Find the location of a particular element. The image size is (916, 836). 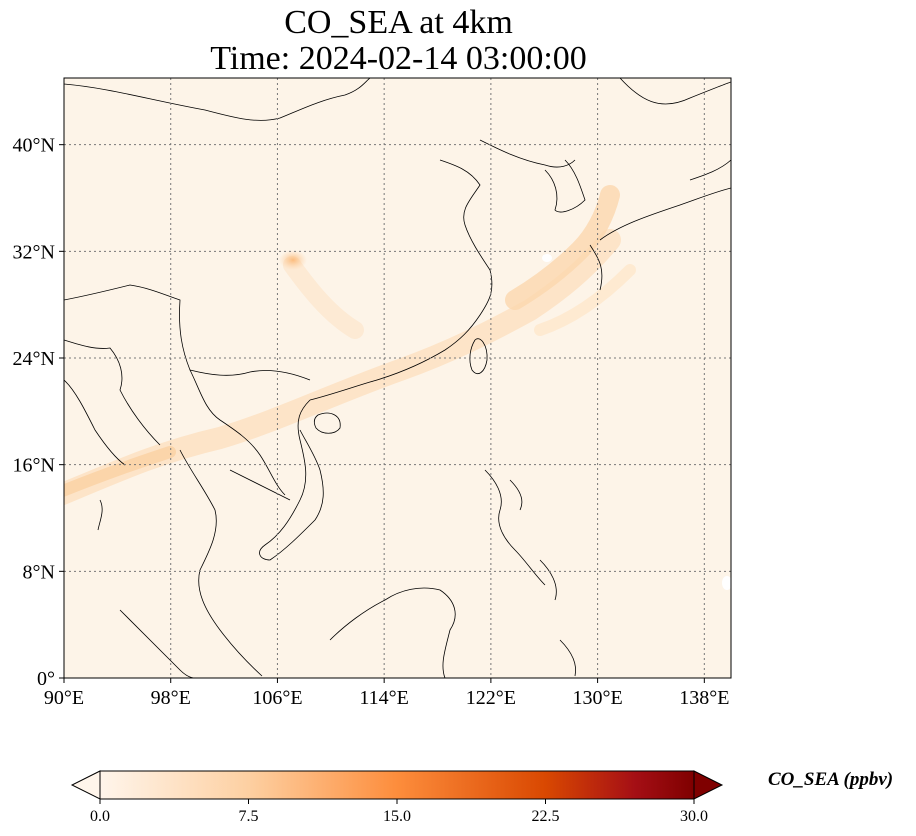

lon-tick-label: 90°E is located at coordinates (64, 698).